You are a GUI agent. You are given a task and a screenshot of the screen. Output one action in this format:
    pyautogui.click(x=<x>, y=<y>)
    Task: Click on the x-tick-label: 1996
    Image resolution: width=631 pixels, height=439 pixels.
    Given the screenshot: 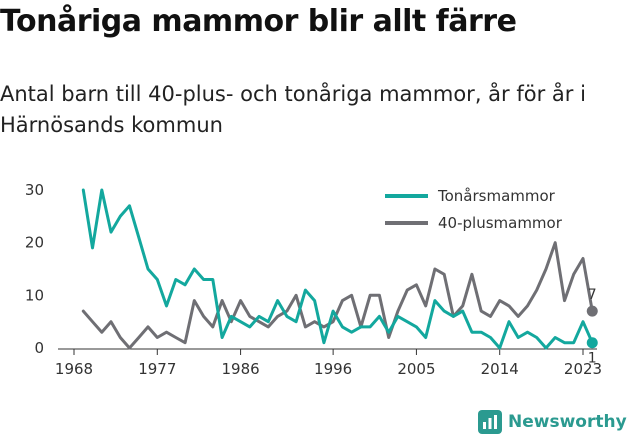 What is the action you would take?
    pyautogui.click(x=333, y=369)
    